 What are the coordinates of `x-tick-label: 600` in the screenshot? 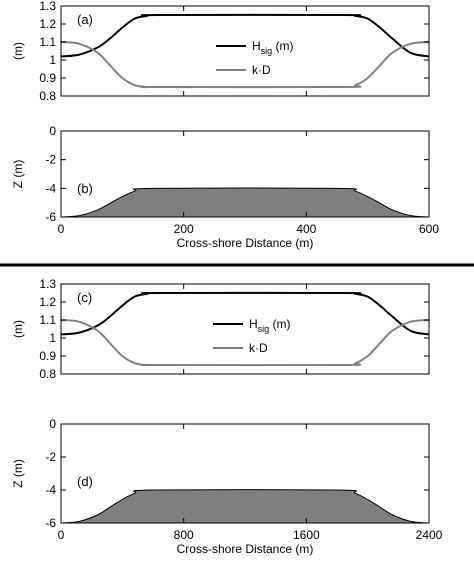 It's located at (429, 229).